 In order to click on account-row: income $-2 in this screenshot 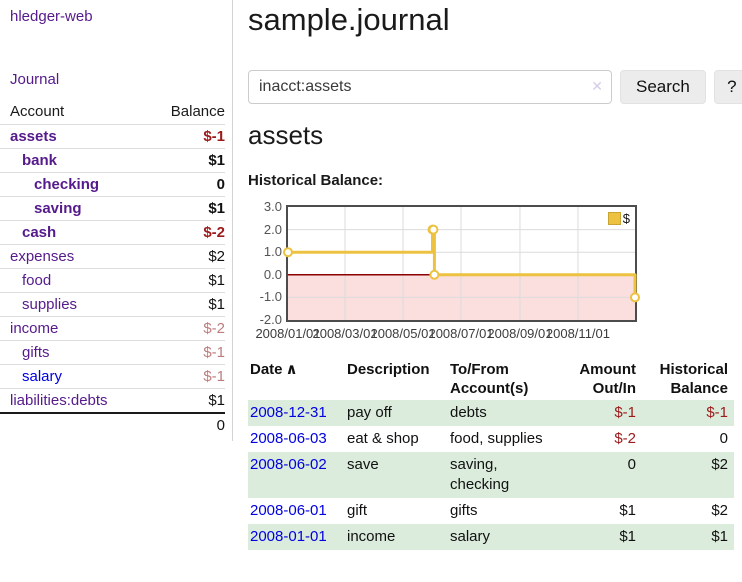, I will do `click(112, 328)`.